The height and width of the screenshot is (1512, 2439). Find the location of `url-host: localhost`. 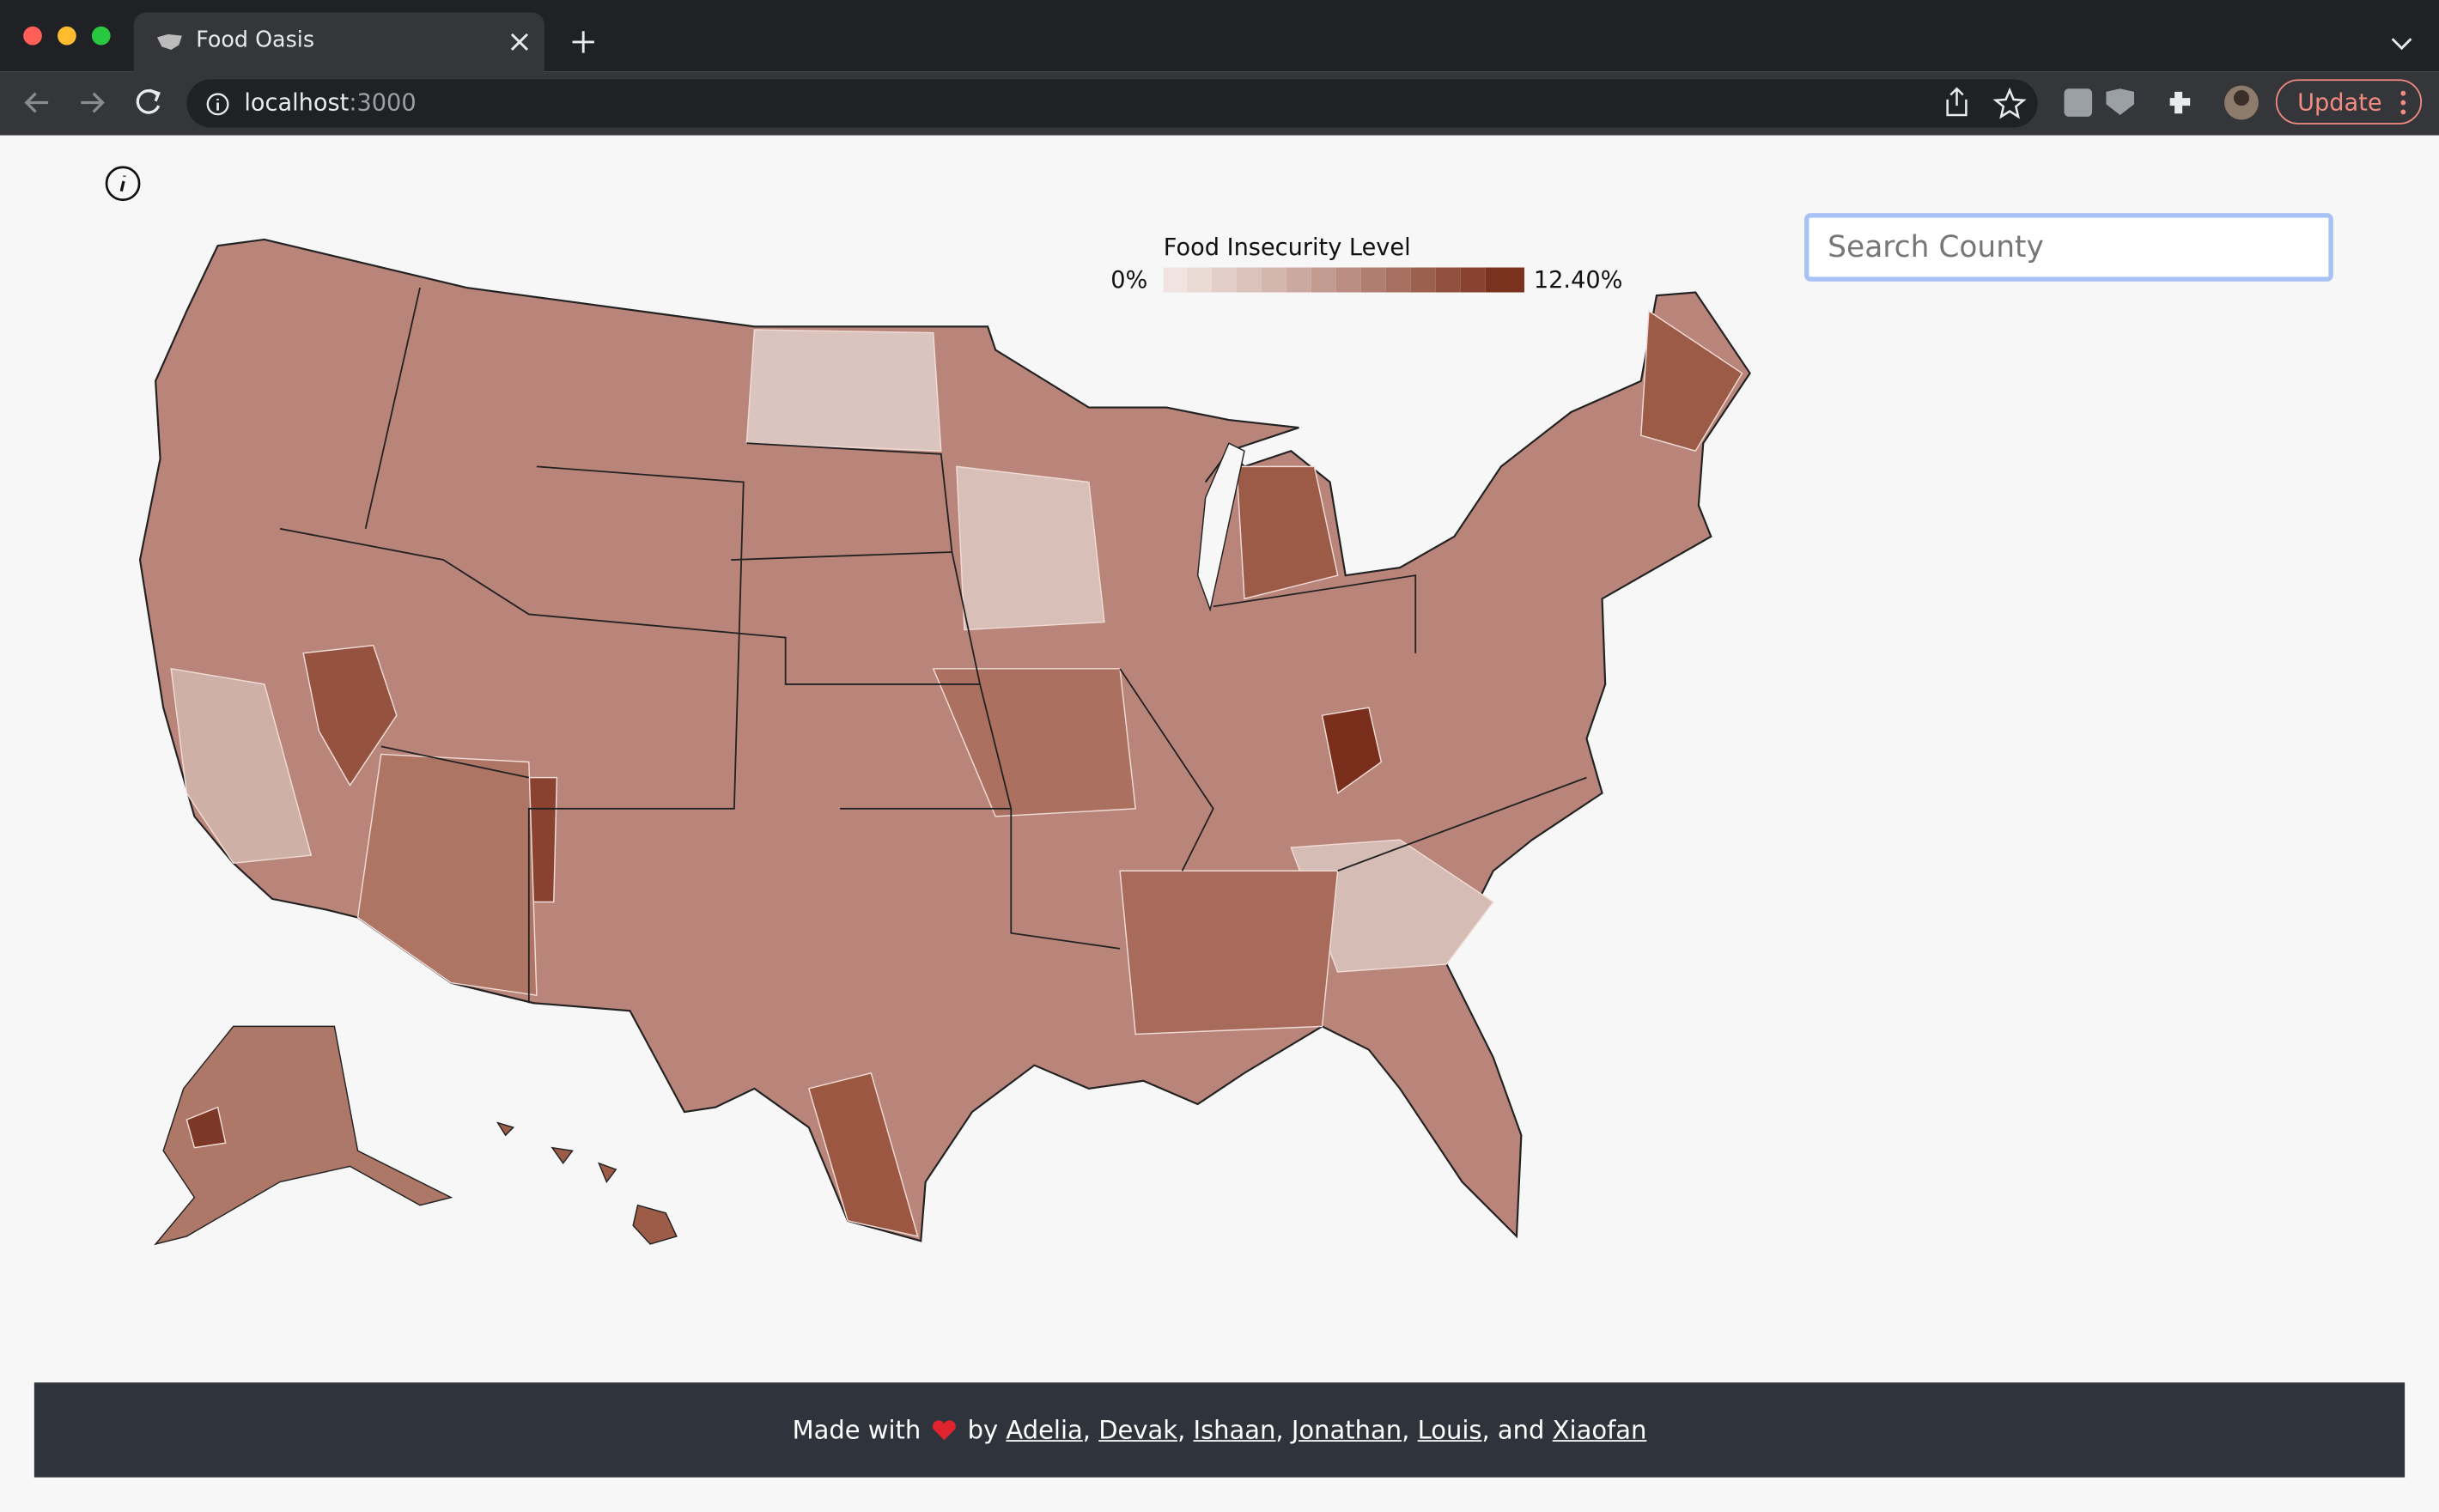

url-host: localhost is located at coordinates (297, 103).